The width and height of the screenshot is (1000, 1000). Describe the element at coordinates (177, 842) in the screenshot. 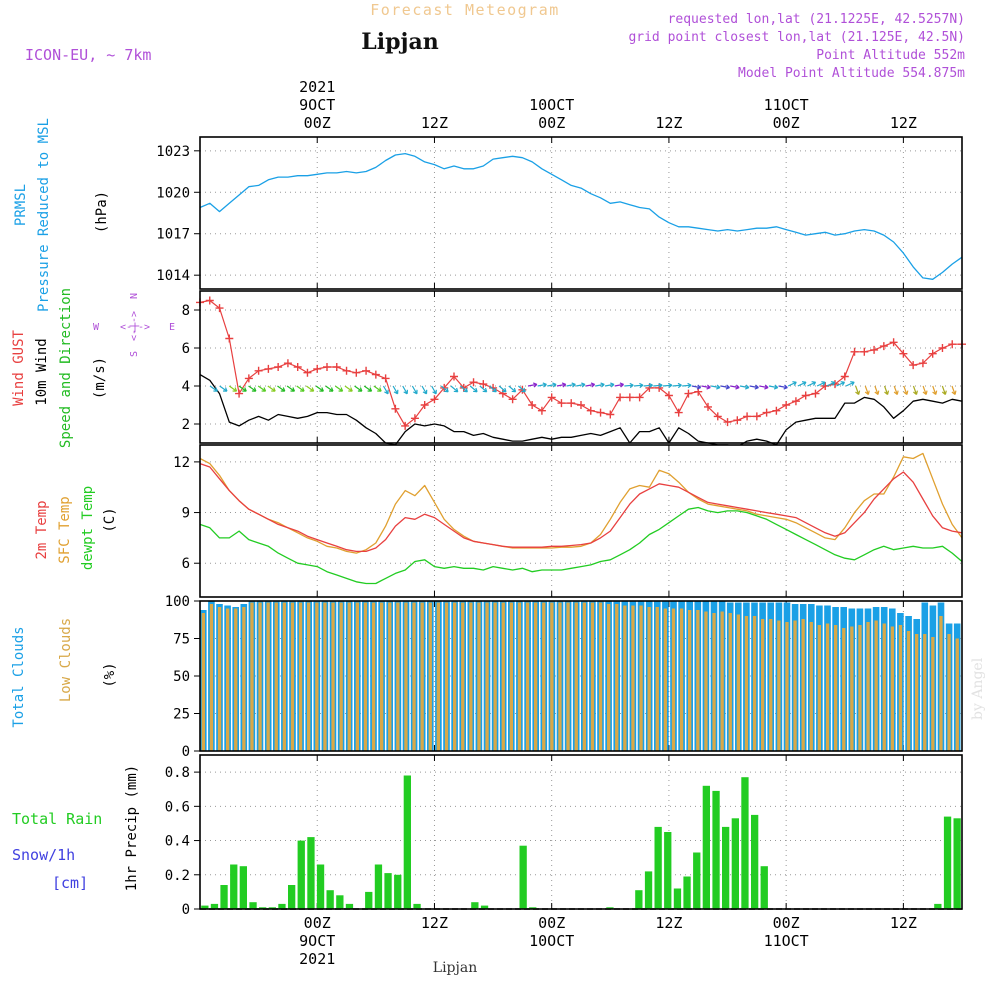

I see `precip-ytick-label: 0.4` at that location.